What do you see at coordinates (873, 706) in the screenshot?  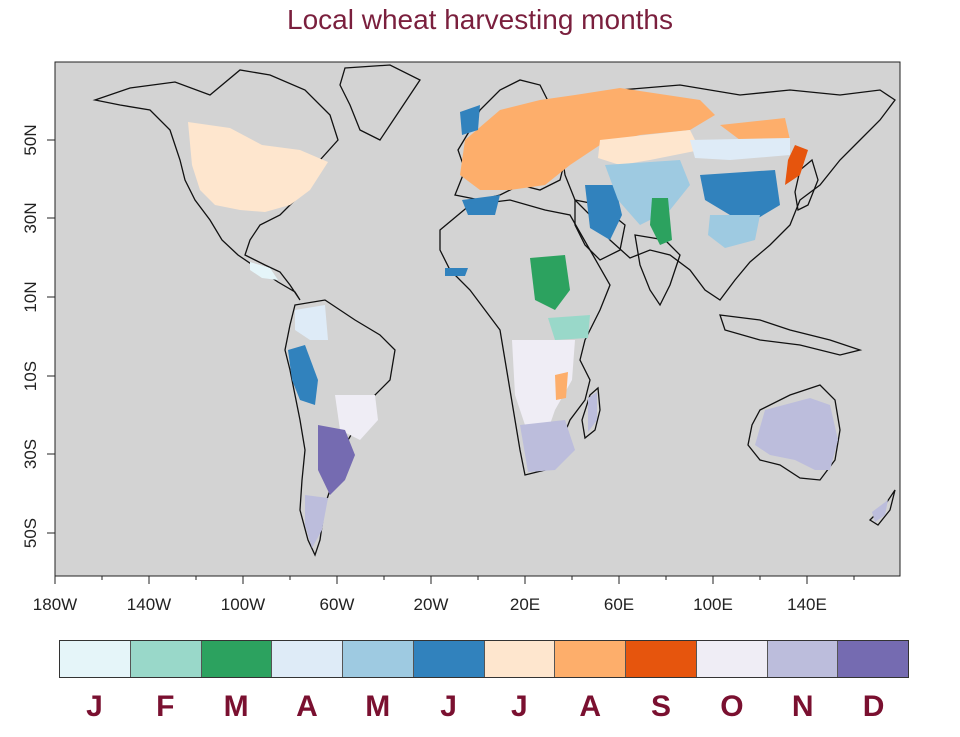 I see `legend-month-label: D` at bounding box center [873, 706].